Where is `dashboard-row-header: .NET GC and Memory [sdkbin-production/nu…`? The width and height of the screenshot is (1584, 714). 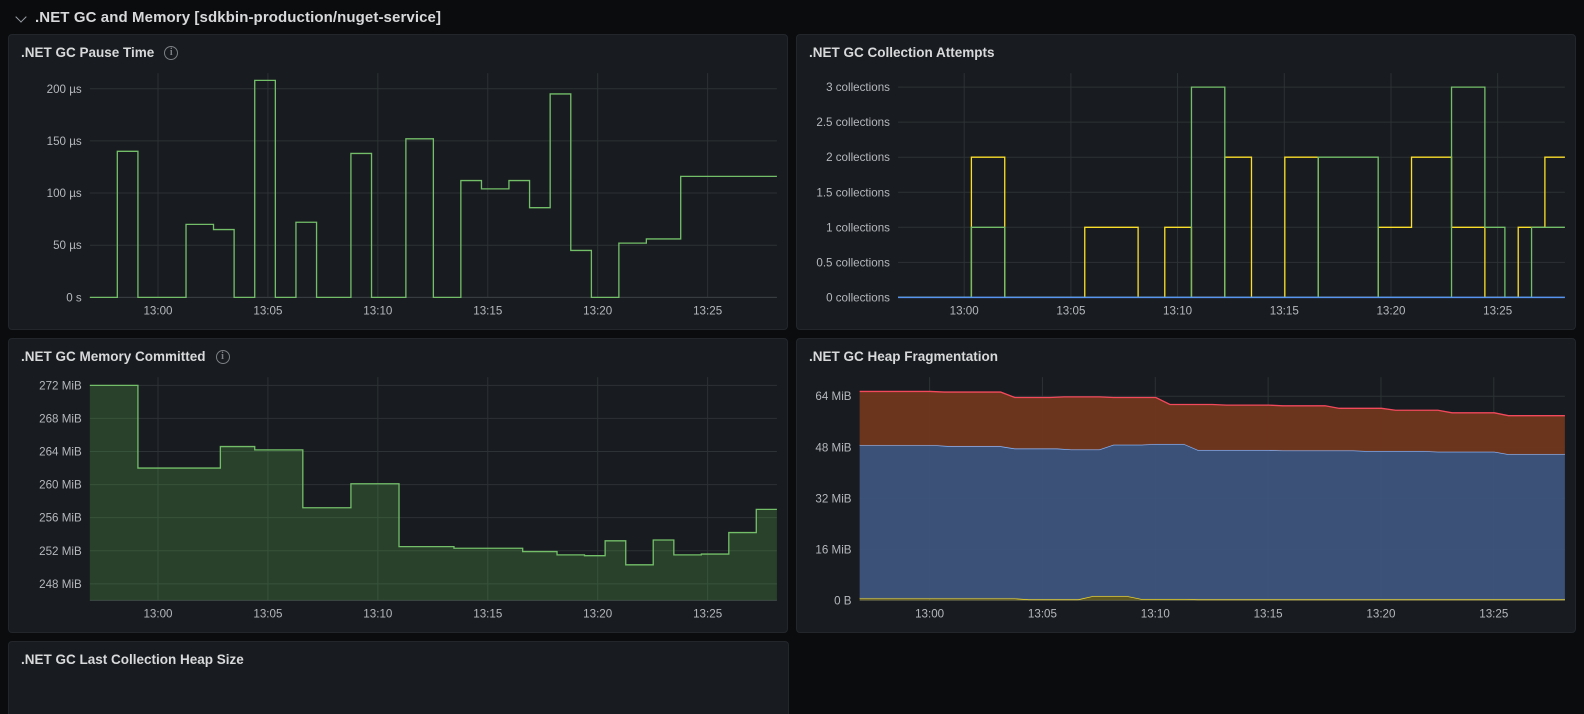
dashboard-row-header: .NET GC and Memory [sdkbin-production/nu… is located at coordinates (792, 17).